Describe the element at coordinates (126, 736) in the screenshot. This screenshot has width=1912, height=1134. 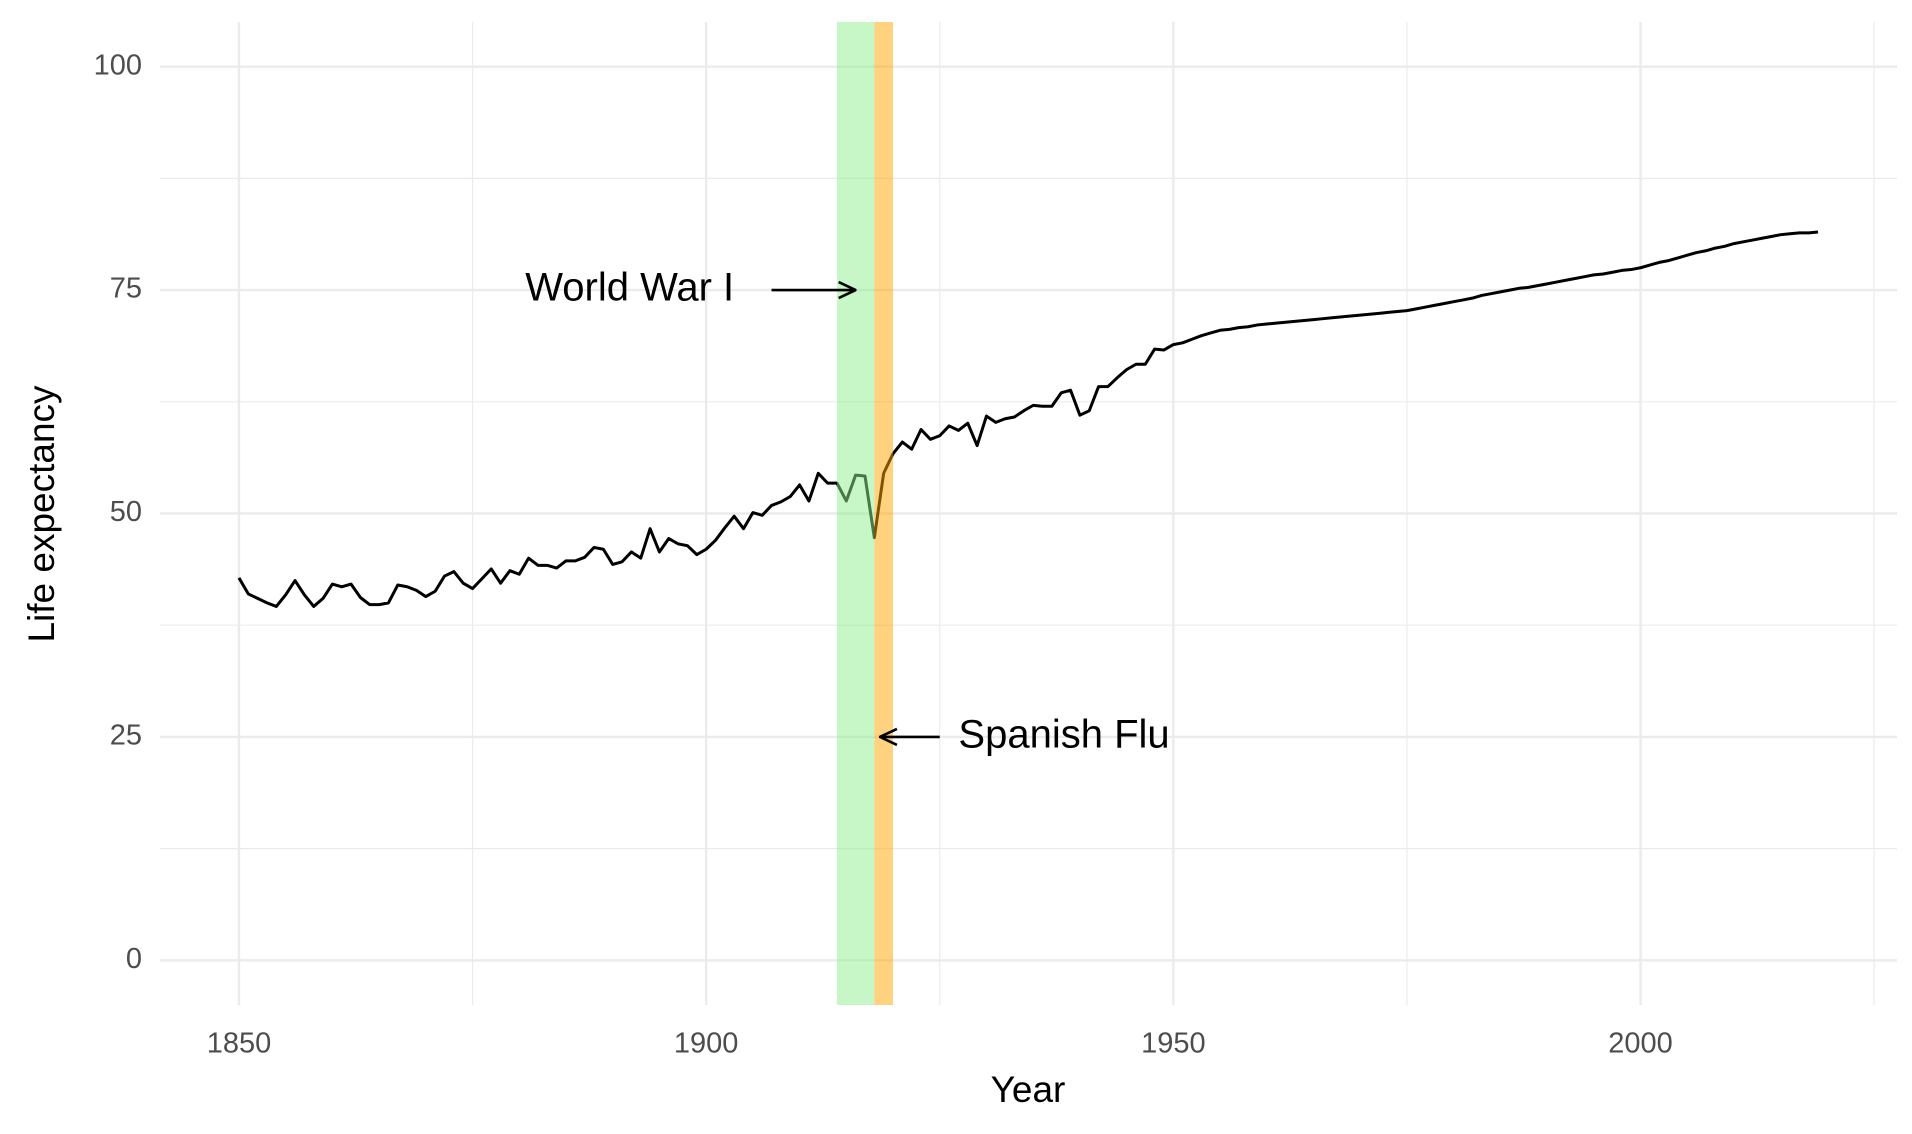
I see `y-tick-label: 25` at that location.